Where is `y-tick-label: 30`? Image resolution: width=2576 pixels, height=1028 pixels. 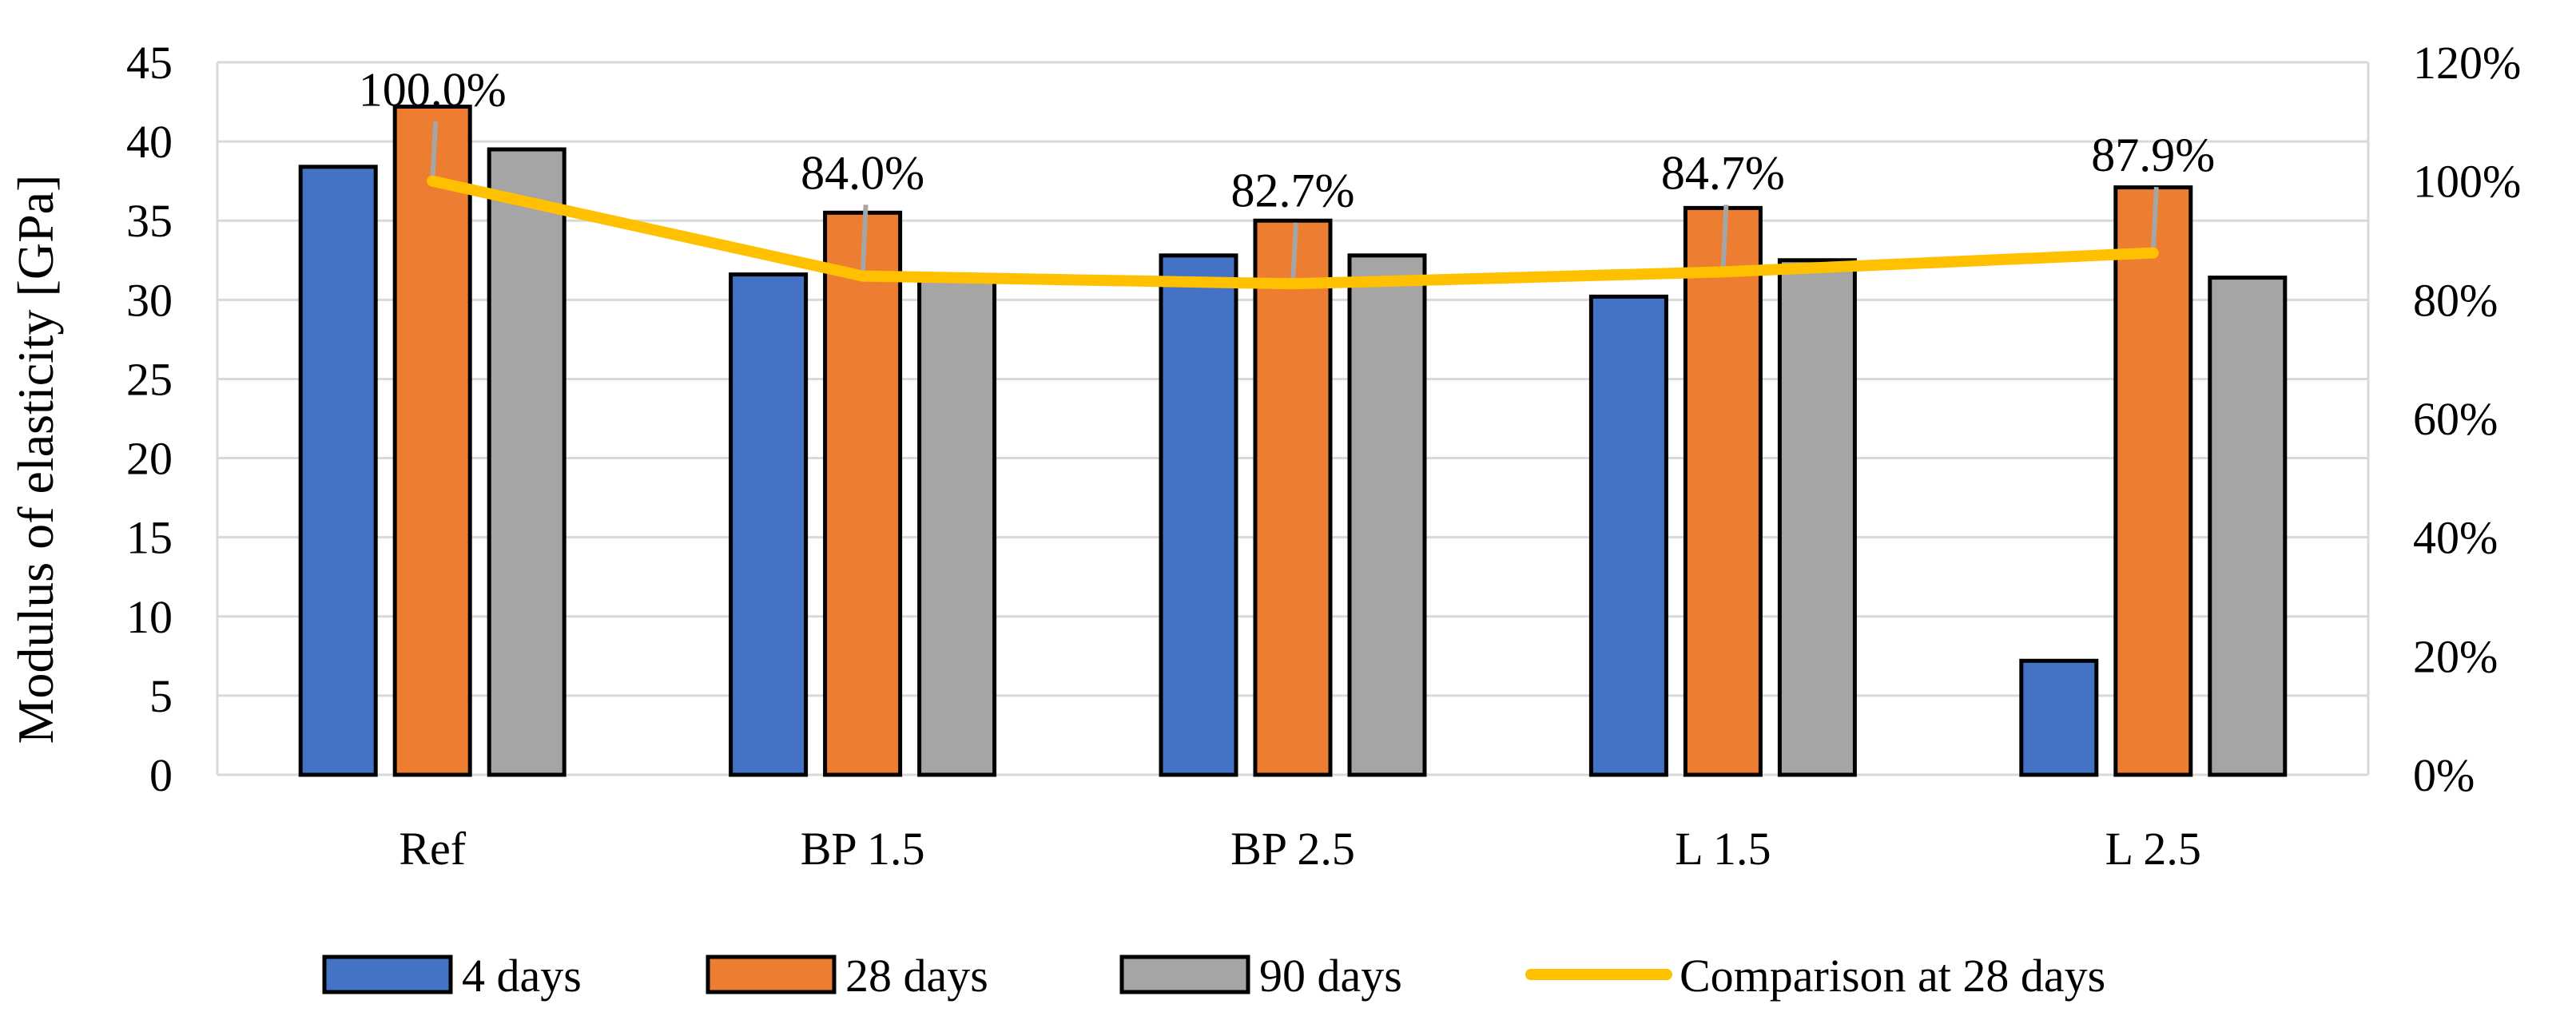
y-tick-label: 30 is located at coordinates (149, 300).